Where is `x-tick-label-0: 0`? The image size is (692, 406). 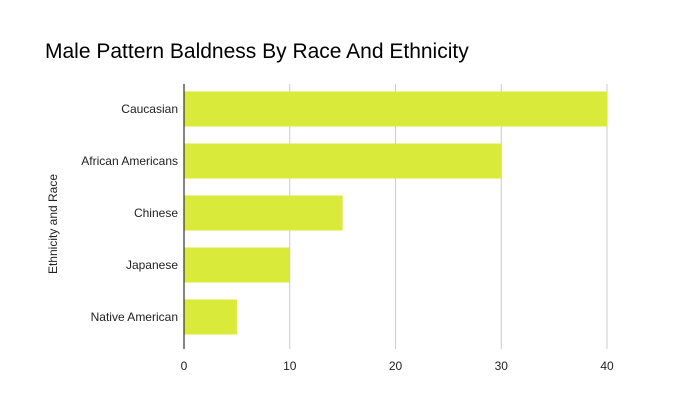
x-tick-label-0: 0 is located at coordinates (184, 366).